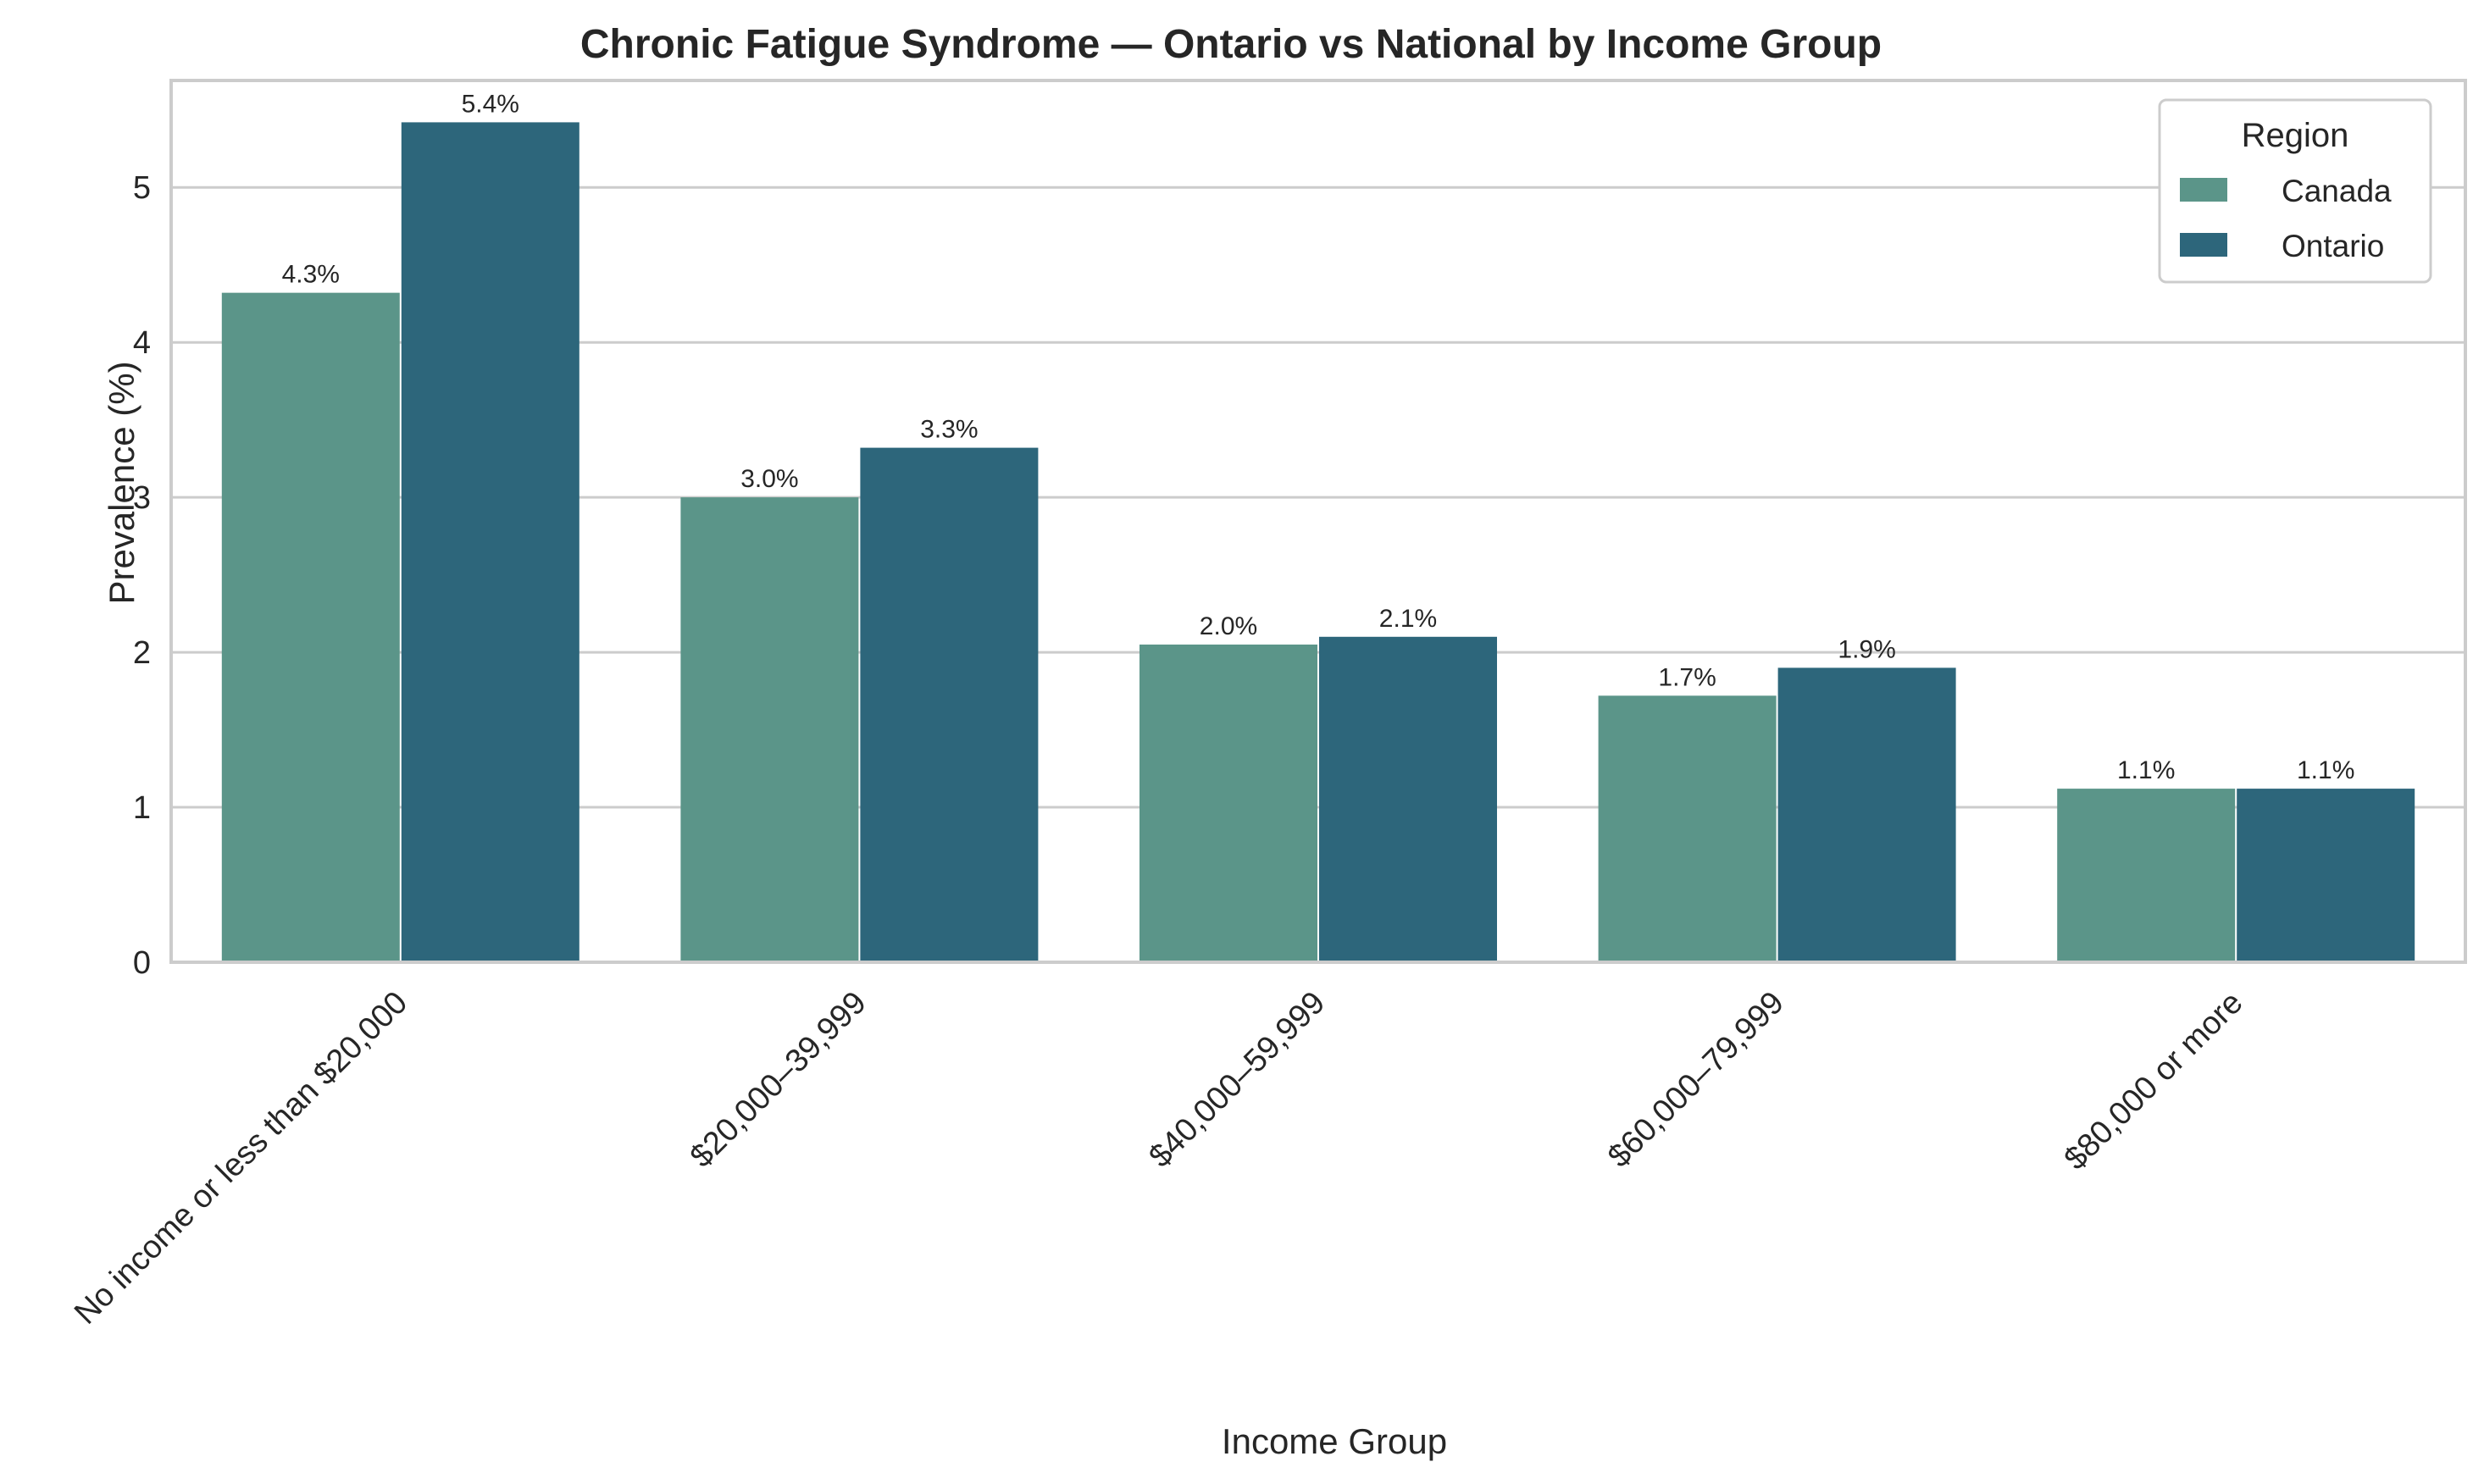  I want to click on y-tick-labels: 0 1 2 3 4 5, so click(142, 575).